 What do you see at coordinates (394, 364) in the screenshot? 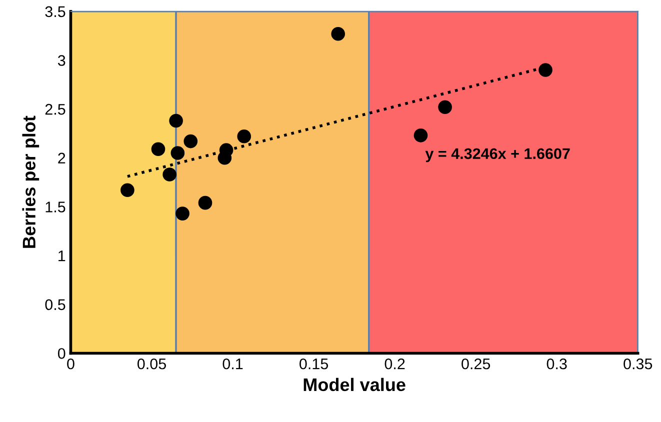
I see `x-tick-label: 0.2` at bounding box center [394, 364].